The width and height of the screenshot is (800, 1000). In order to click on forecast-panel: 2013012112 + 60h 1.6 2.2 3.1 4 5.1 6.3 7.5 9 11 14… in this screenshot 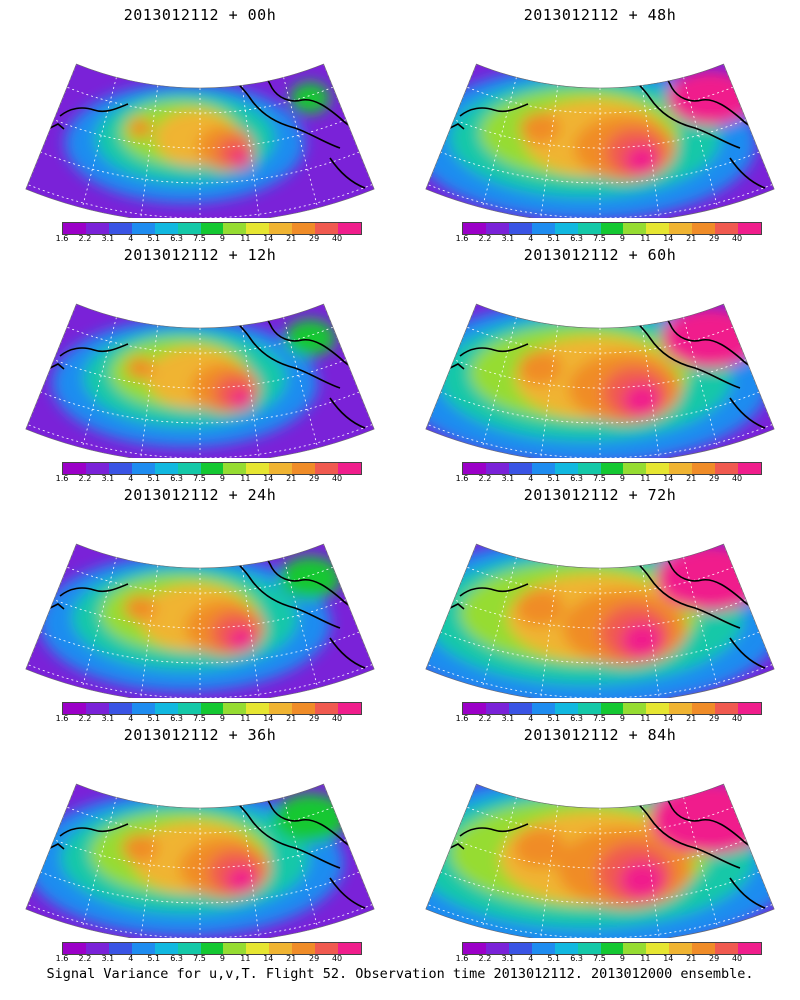, I will do `click(600, 365)`.